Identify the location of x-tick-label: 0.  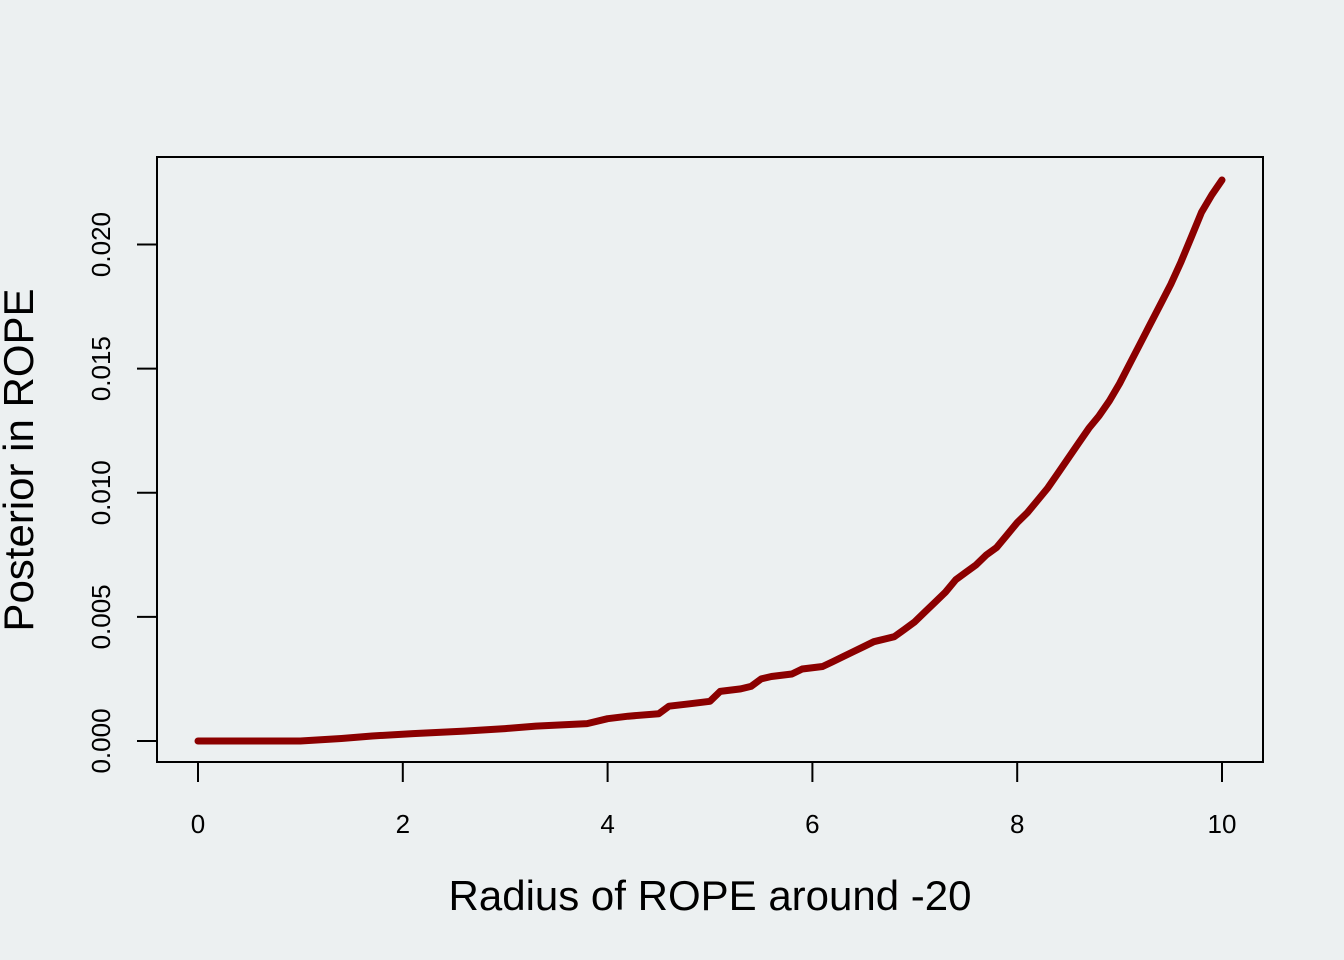
(198, 824).